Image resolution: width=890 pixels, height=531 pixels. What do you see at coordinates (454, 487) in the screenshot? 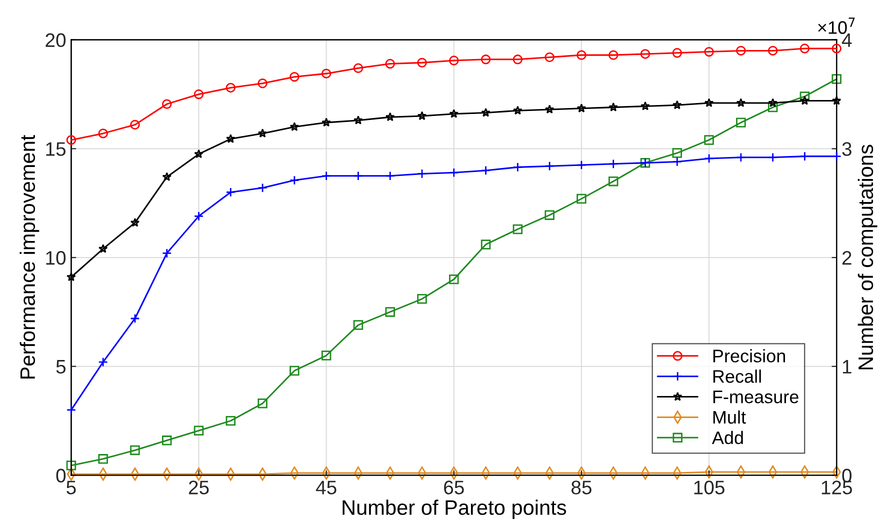
I see `x-tick-label: 65` at bounding box center [454, 487].